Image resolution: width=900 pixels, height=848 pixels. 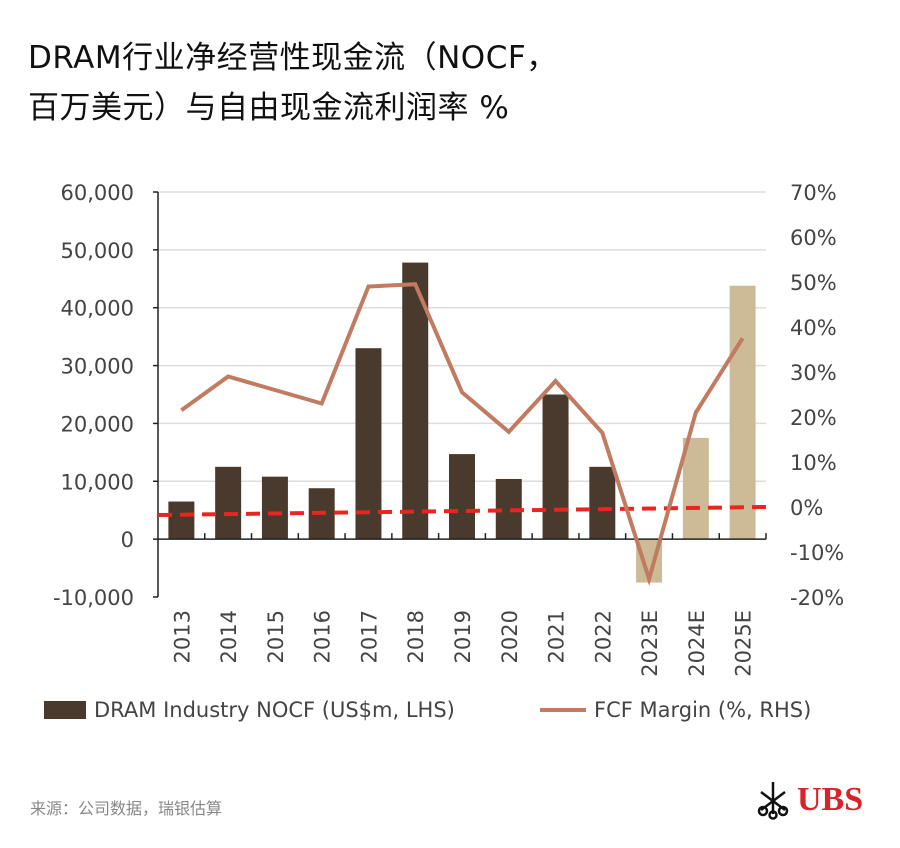 I want to click on x-axis-tick-label: 2024E, so click(x=697, y=643).